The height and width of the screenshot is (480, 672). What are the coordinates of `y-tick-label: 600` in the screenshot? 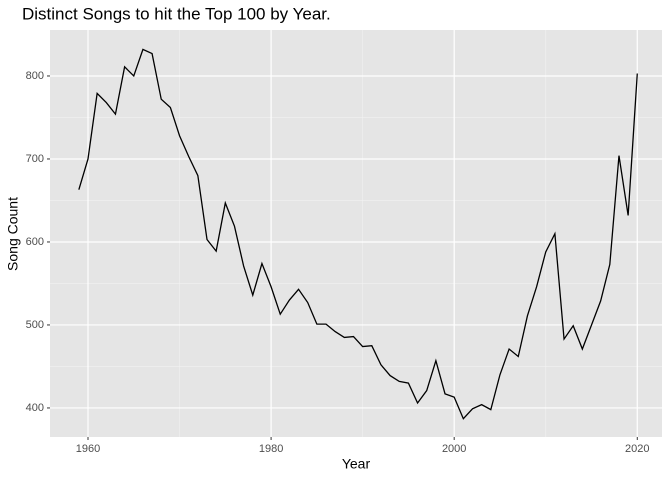 It's located at (35, 242).